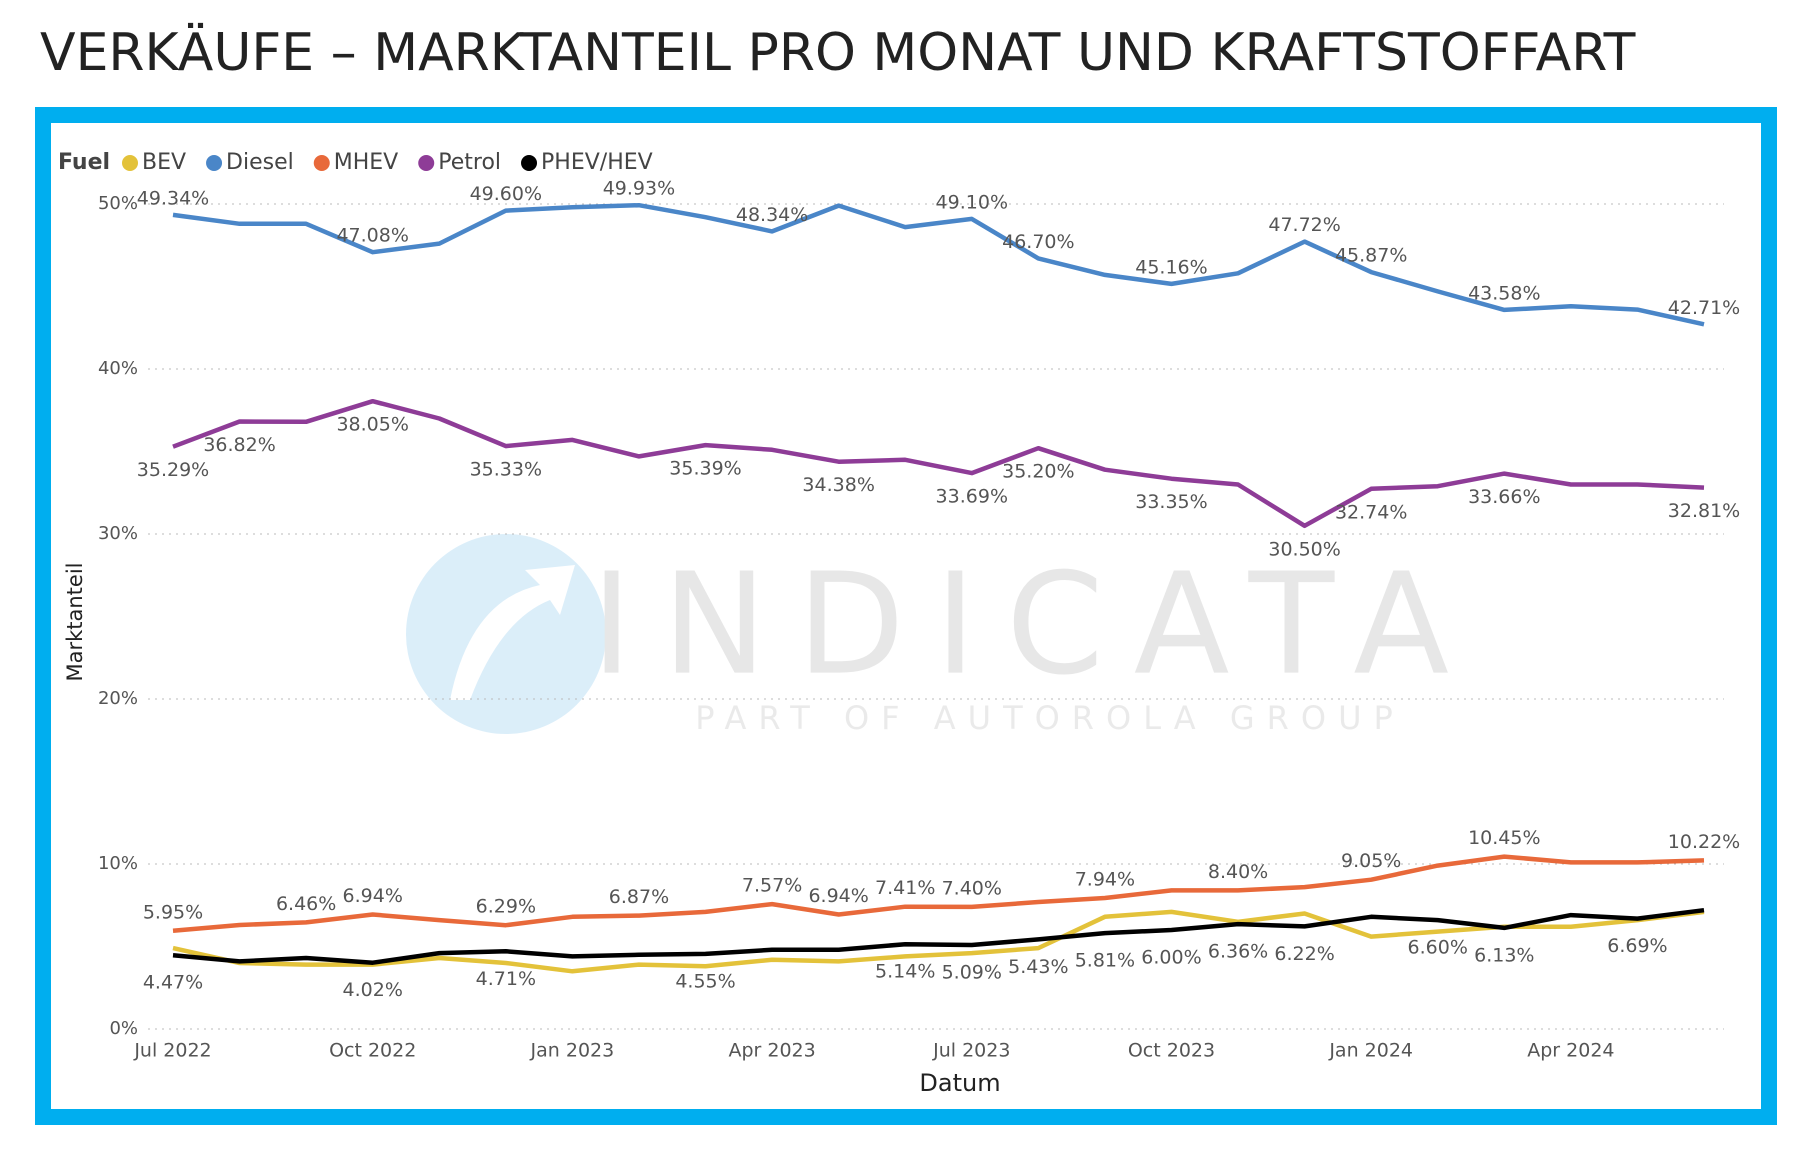 The image size is (1800, 1160). What do you see at coordinates (260, 162) in the screenshot?
I see `legend-label: Diesel` at bounding box center [260, 162].